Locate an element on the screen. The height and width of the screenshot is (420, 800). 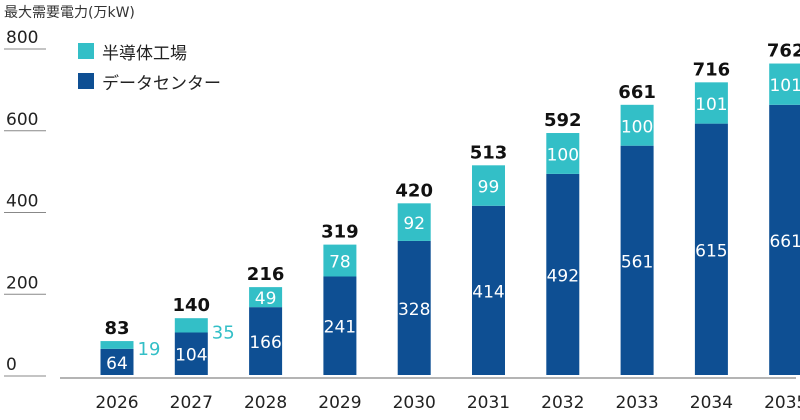
legend-label-datacenter: データセンター is located at coordinates (161, 83).